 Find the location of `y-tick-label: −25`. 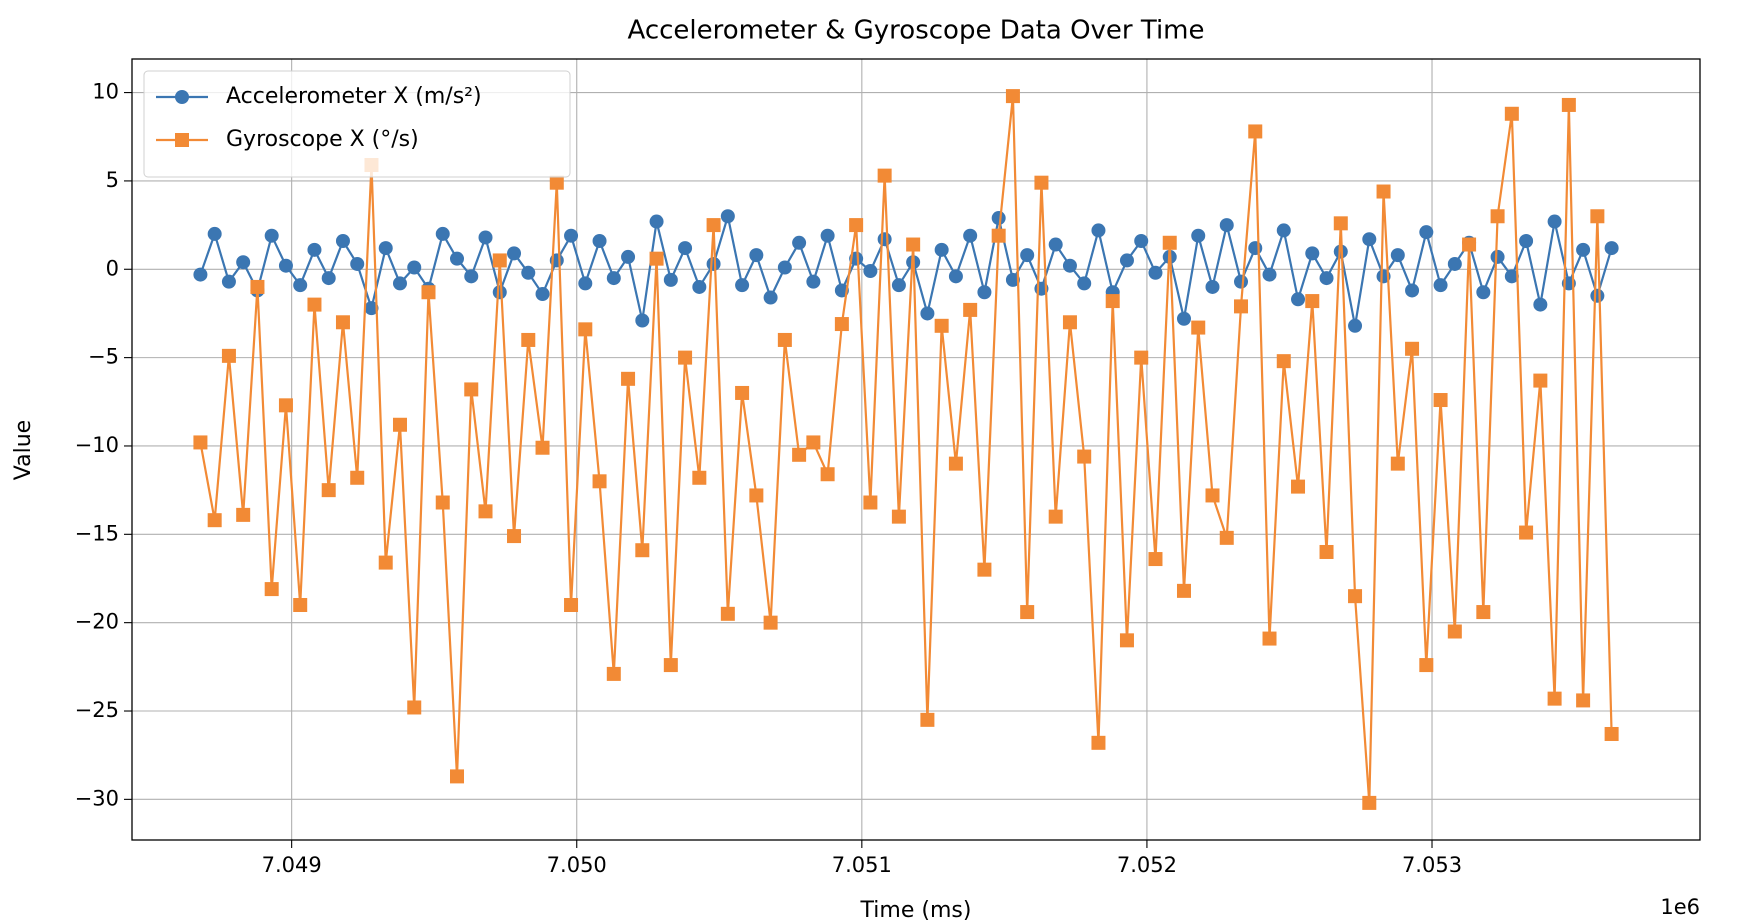

y-tick-label: −25 is located at coordinates (97, 710).